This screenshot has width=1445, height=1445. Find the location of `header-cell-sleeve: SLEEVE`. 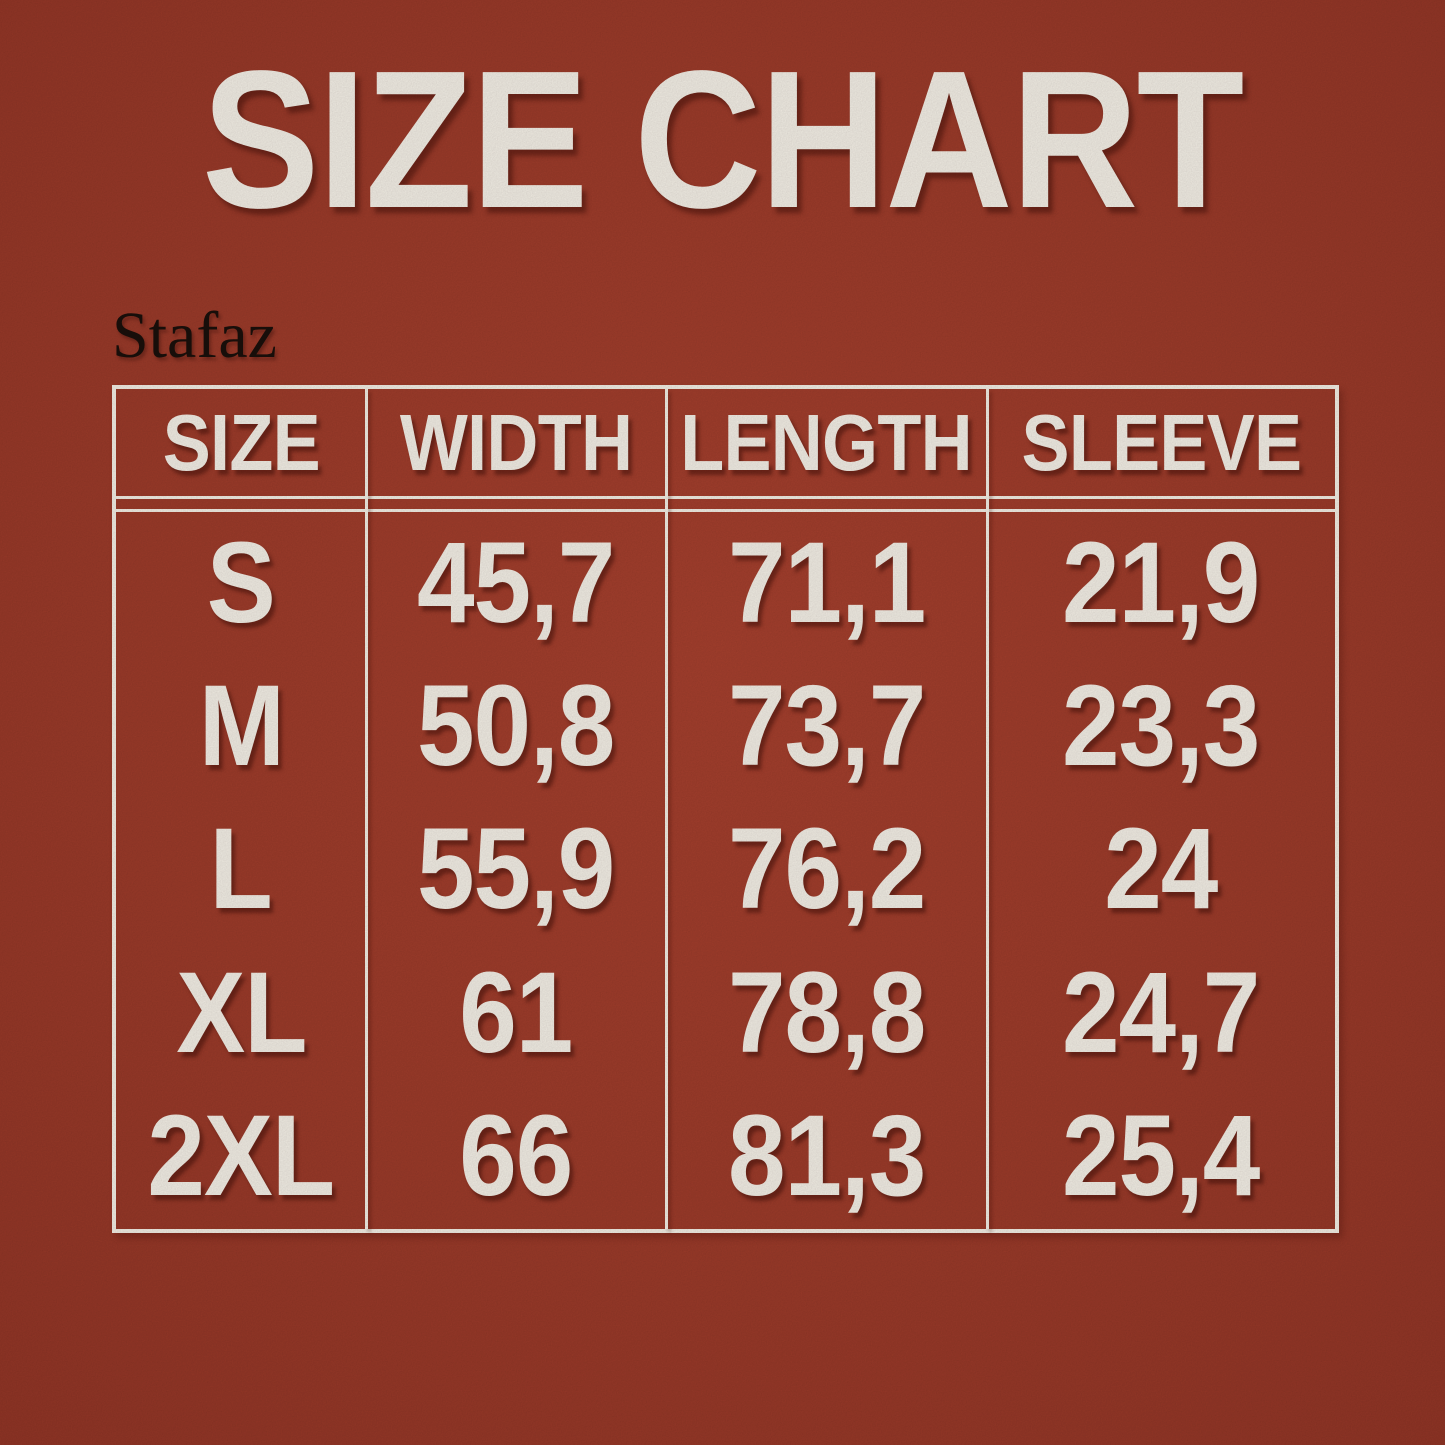

header-cell-sleeve: SLEEVE is located at coordinates (1161, 444).